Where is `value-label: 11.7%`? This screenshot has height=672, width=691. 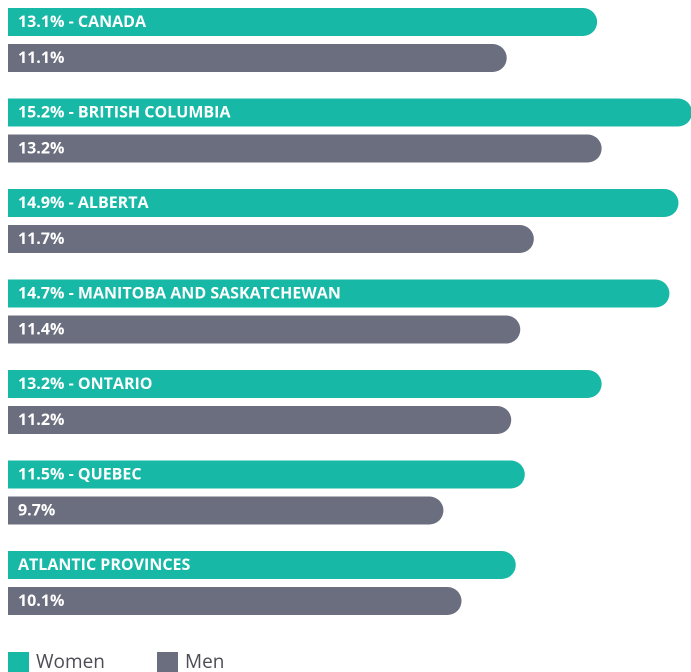 value-label: 11.7% is located at coordinates (41, 238).